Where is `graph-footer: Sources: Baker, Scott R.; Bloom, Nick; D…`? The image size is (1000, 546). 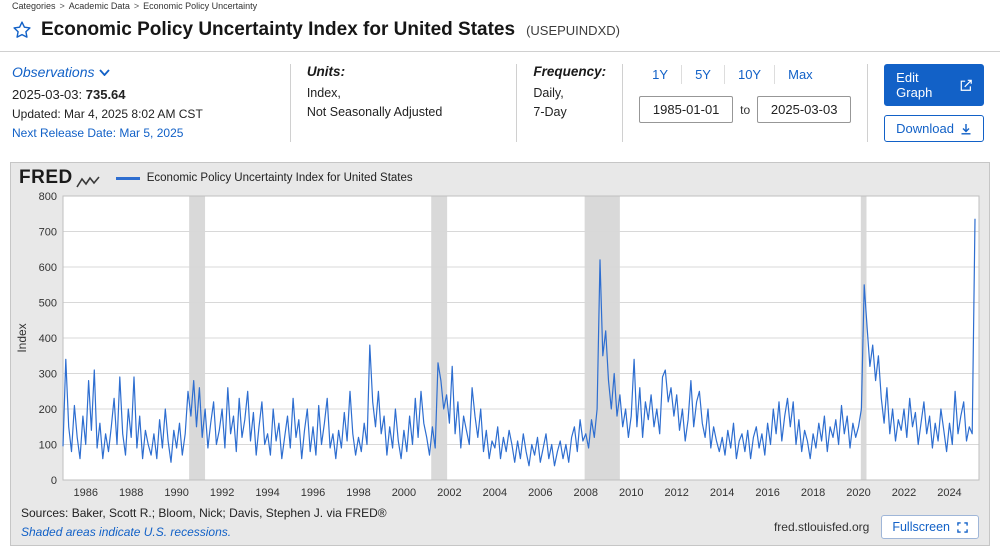
graph-footer: Sources: Baker, Scott R.; Bloom, Nick; D… is located at coordinates (500, 524).